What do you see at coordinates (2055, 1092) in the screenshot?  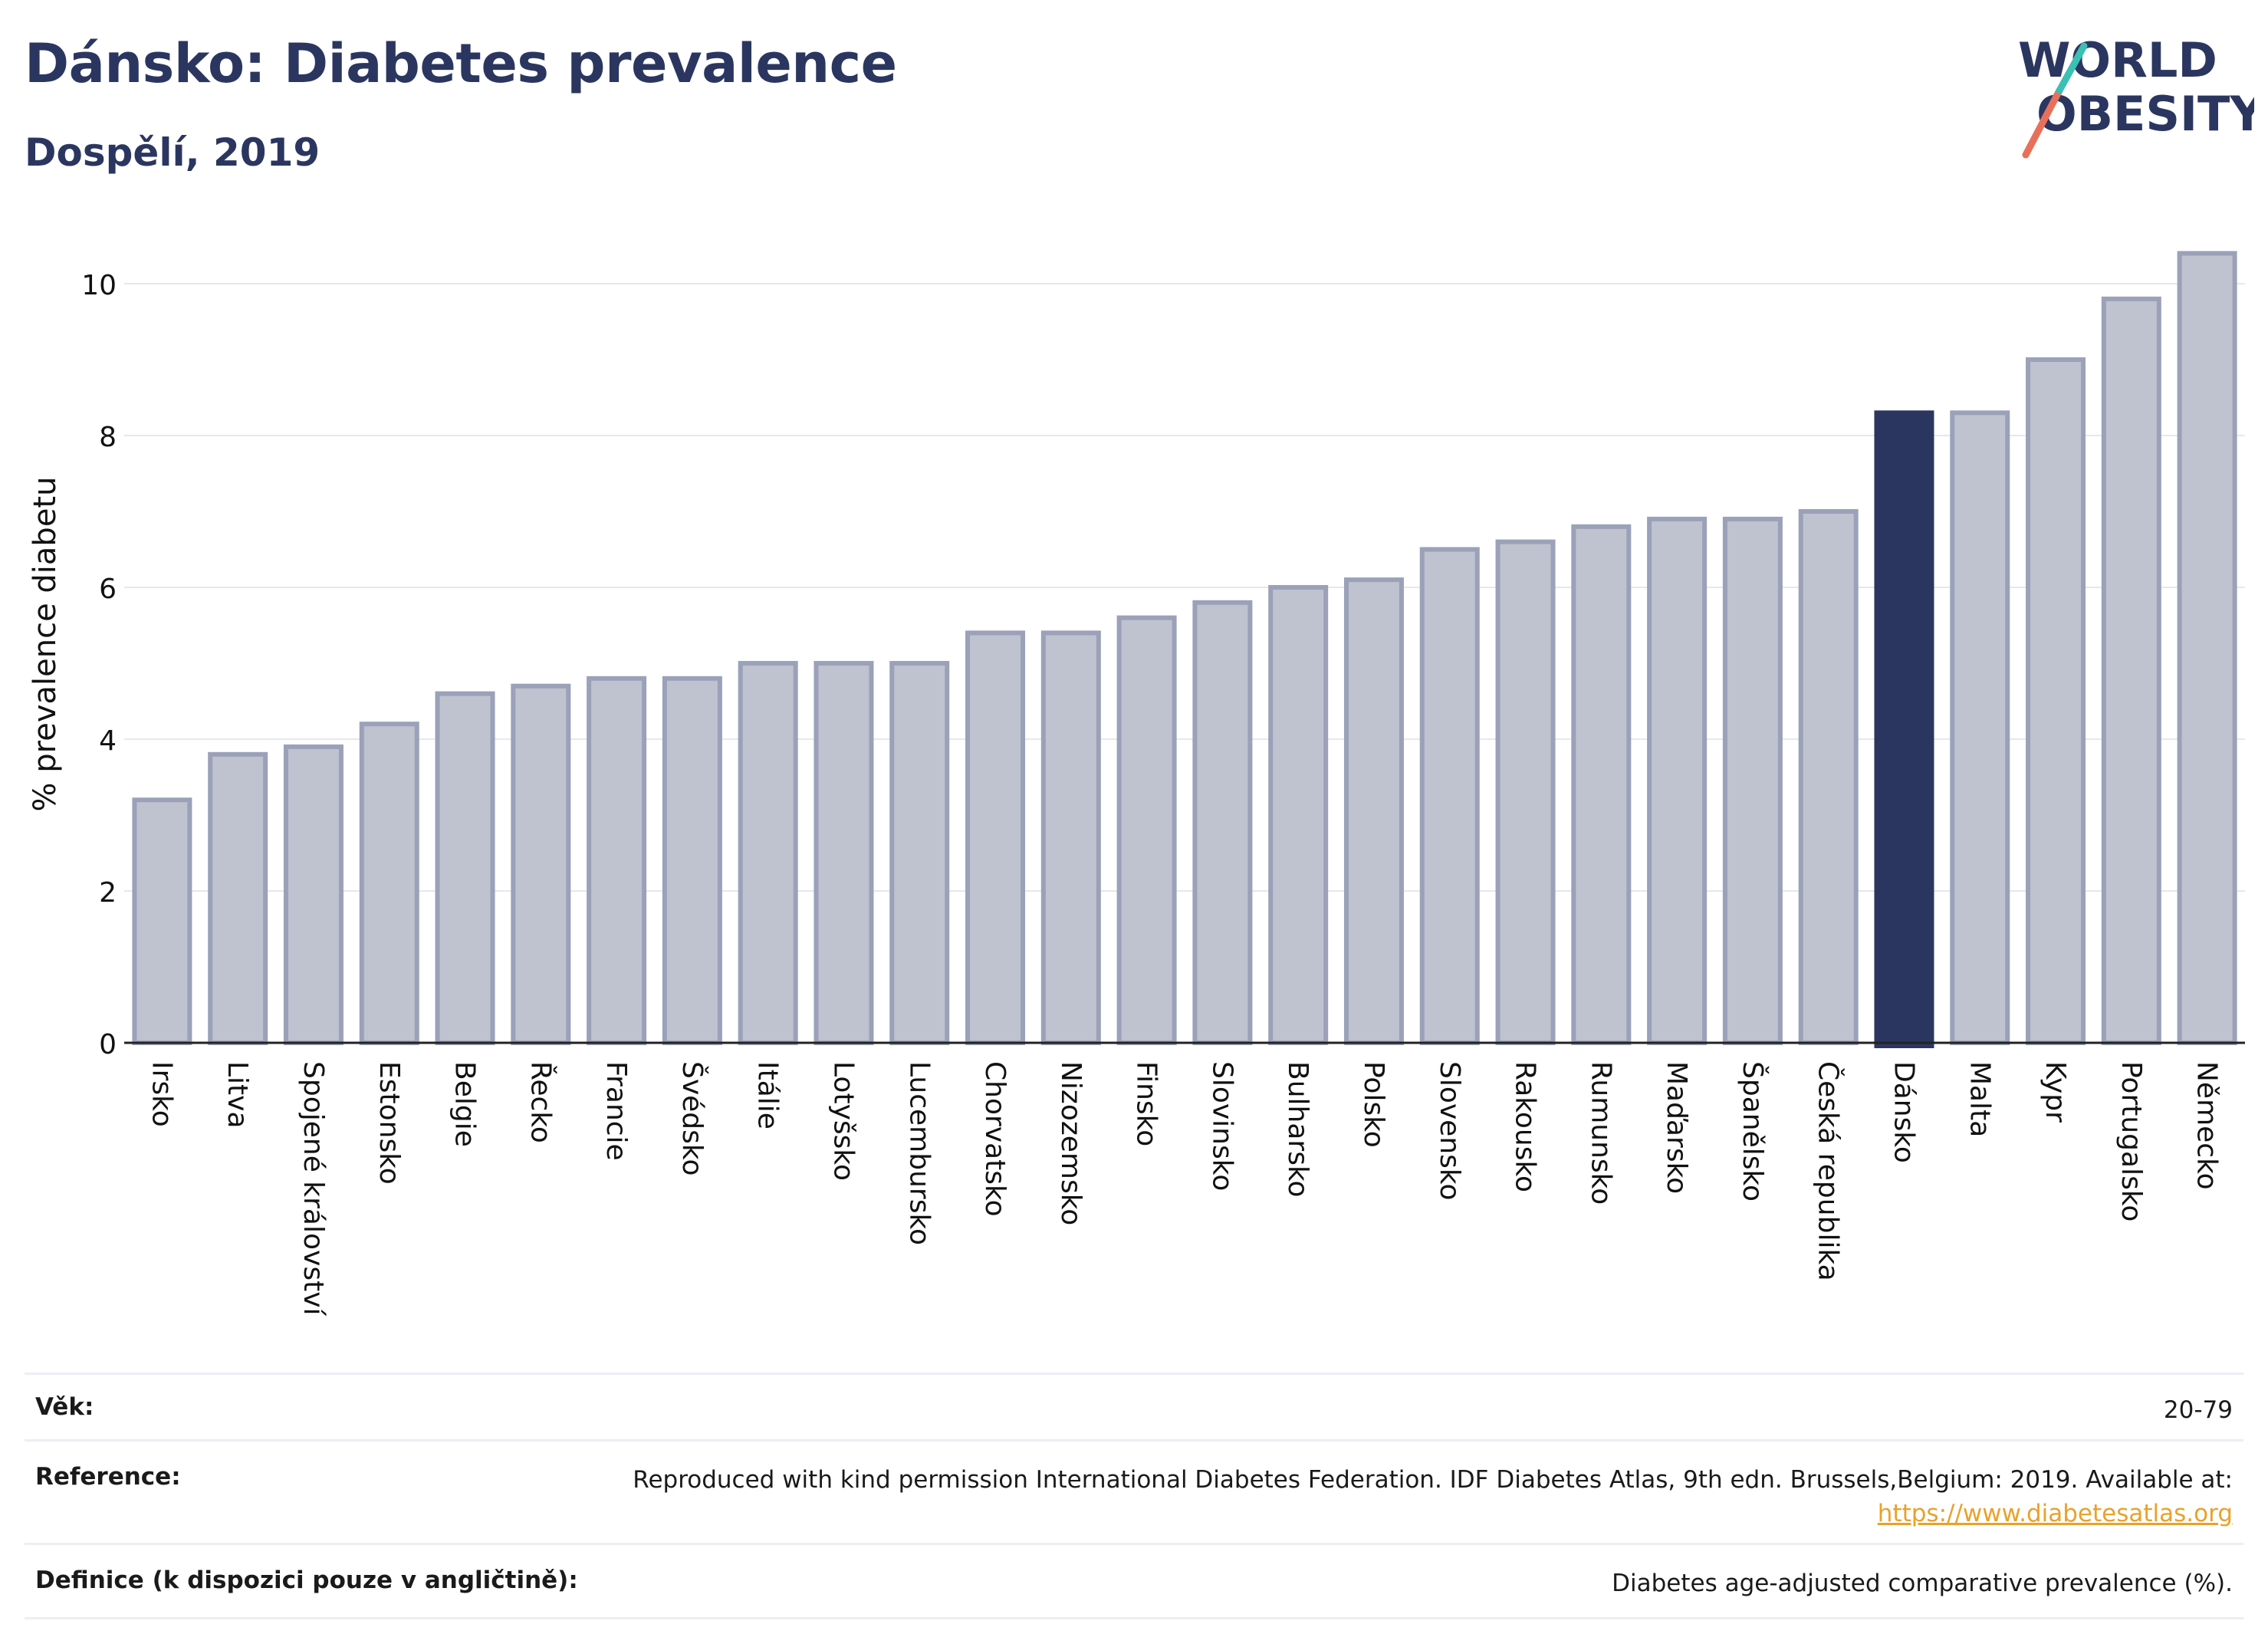 I see `x-tick-label: Kypr` at bounding box center [2055, 1092].